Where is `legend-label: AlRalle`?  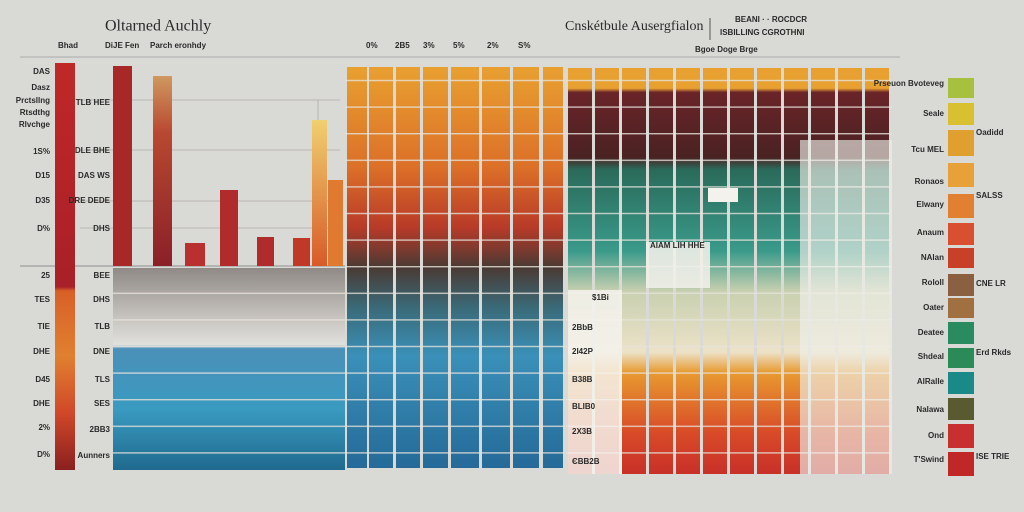
legend-label: AlRalle is located at coordinates (931, 381).